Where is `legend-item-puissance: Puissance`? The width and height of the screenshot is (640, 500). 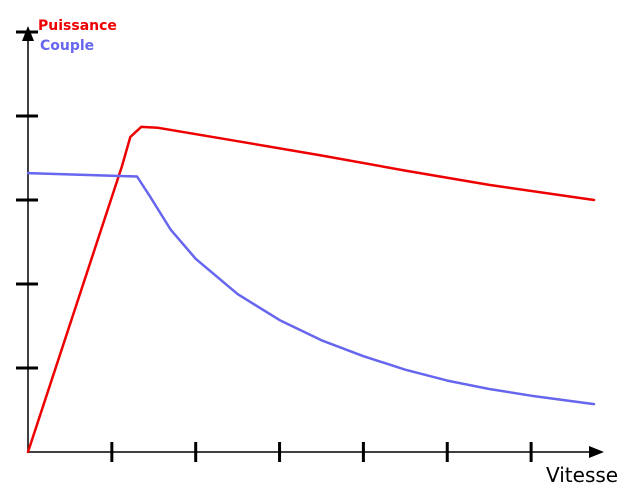 legend-item-puissance: Puissance is located at coordinates (77, 26).